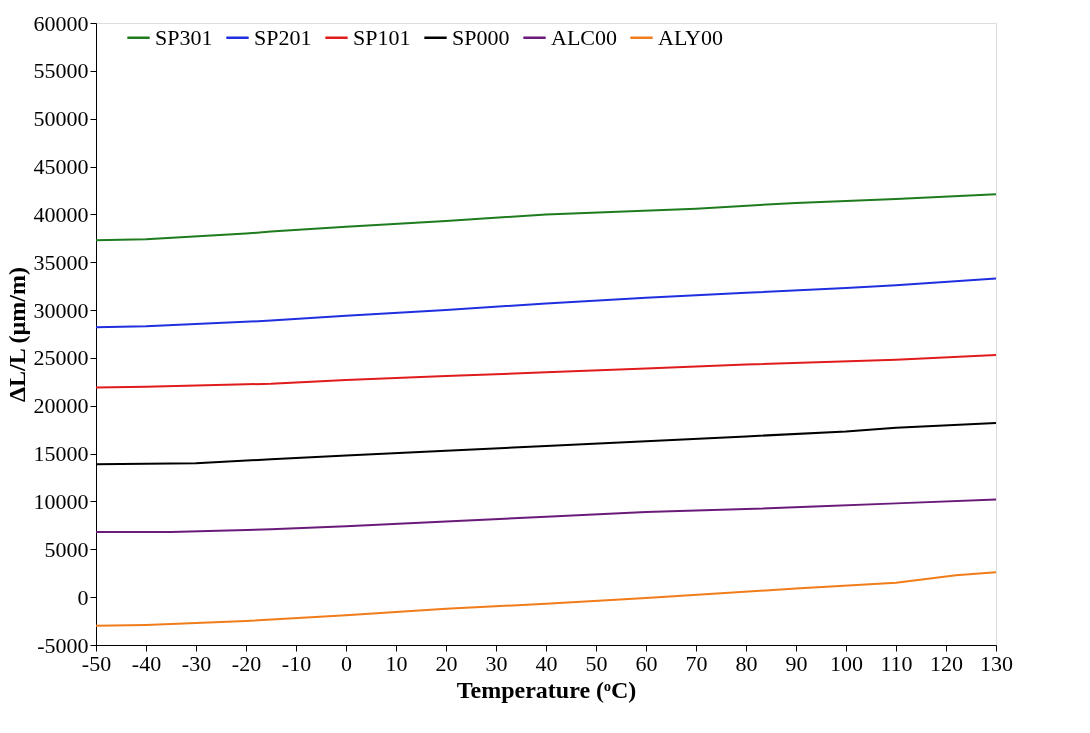  Describe the element at coordinates (746, 663) in the screenshot. I see `x-tick-label: 80` at that location.